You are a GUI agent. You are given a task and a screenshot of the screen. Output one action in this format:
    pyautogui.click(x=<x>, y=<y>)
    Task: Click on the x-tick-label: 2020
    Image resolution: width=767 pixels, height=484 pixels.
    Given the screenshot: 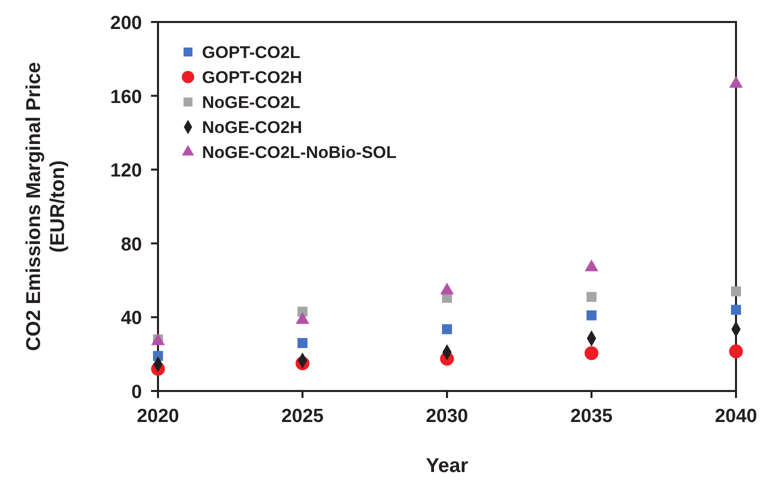 What is the action you would take?
    pyautogui.click(x=158, y=416)
    